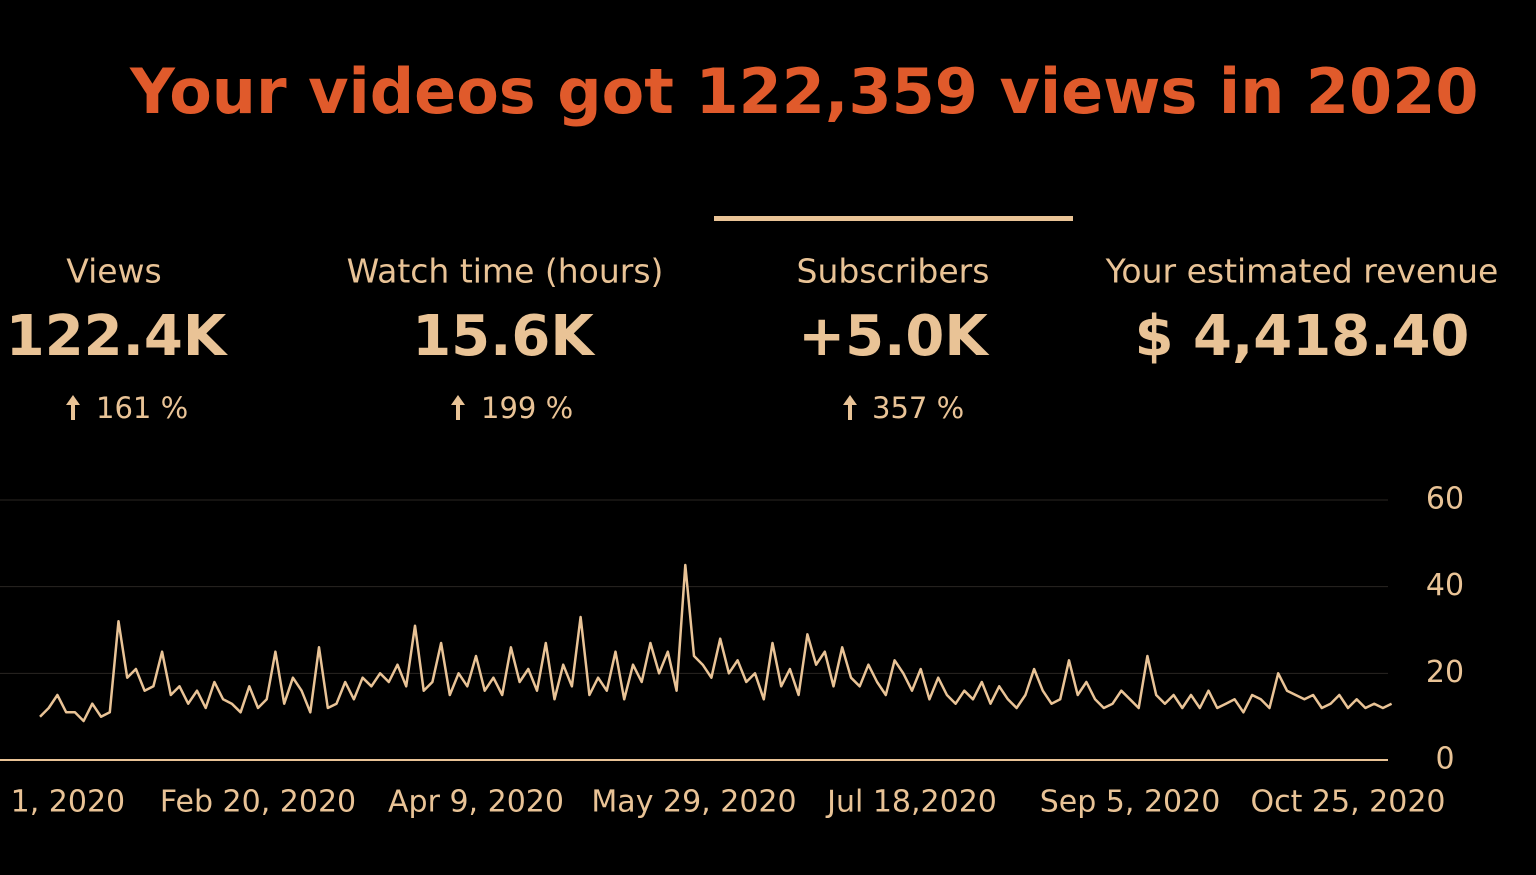 The width and height of the screenshot is (1536, 875). Describe the element at coordinates (1444, 759) in the screenshot. I see `y-tick-label: 0` at that location.